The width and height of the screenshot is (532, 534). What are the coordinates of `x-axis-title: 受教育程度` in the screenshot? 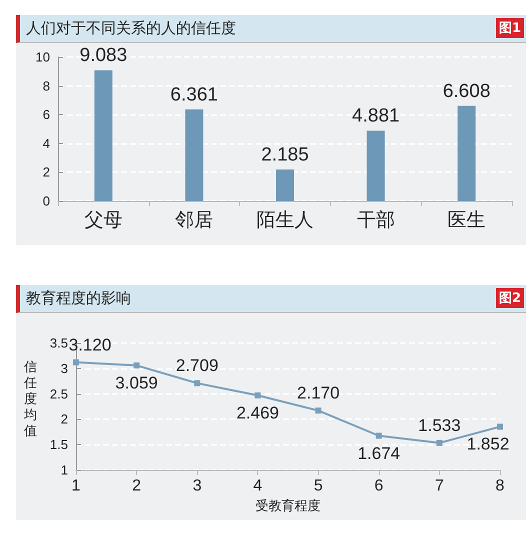 It's located at (288, 505).